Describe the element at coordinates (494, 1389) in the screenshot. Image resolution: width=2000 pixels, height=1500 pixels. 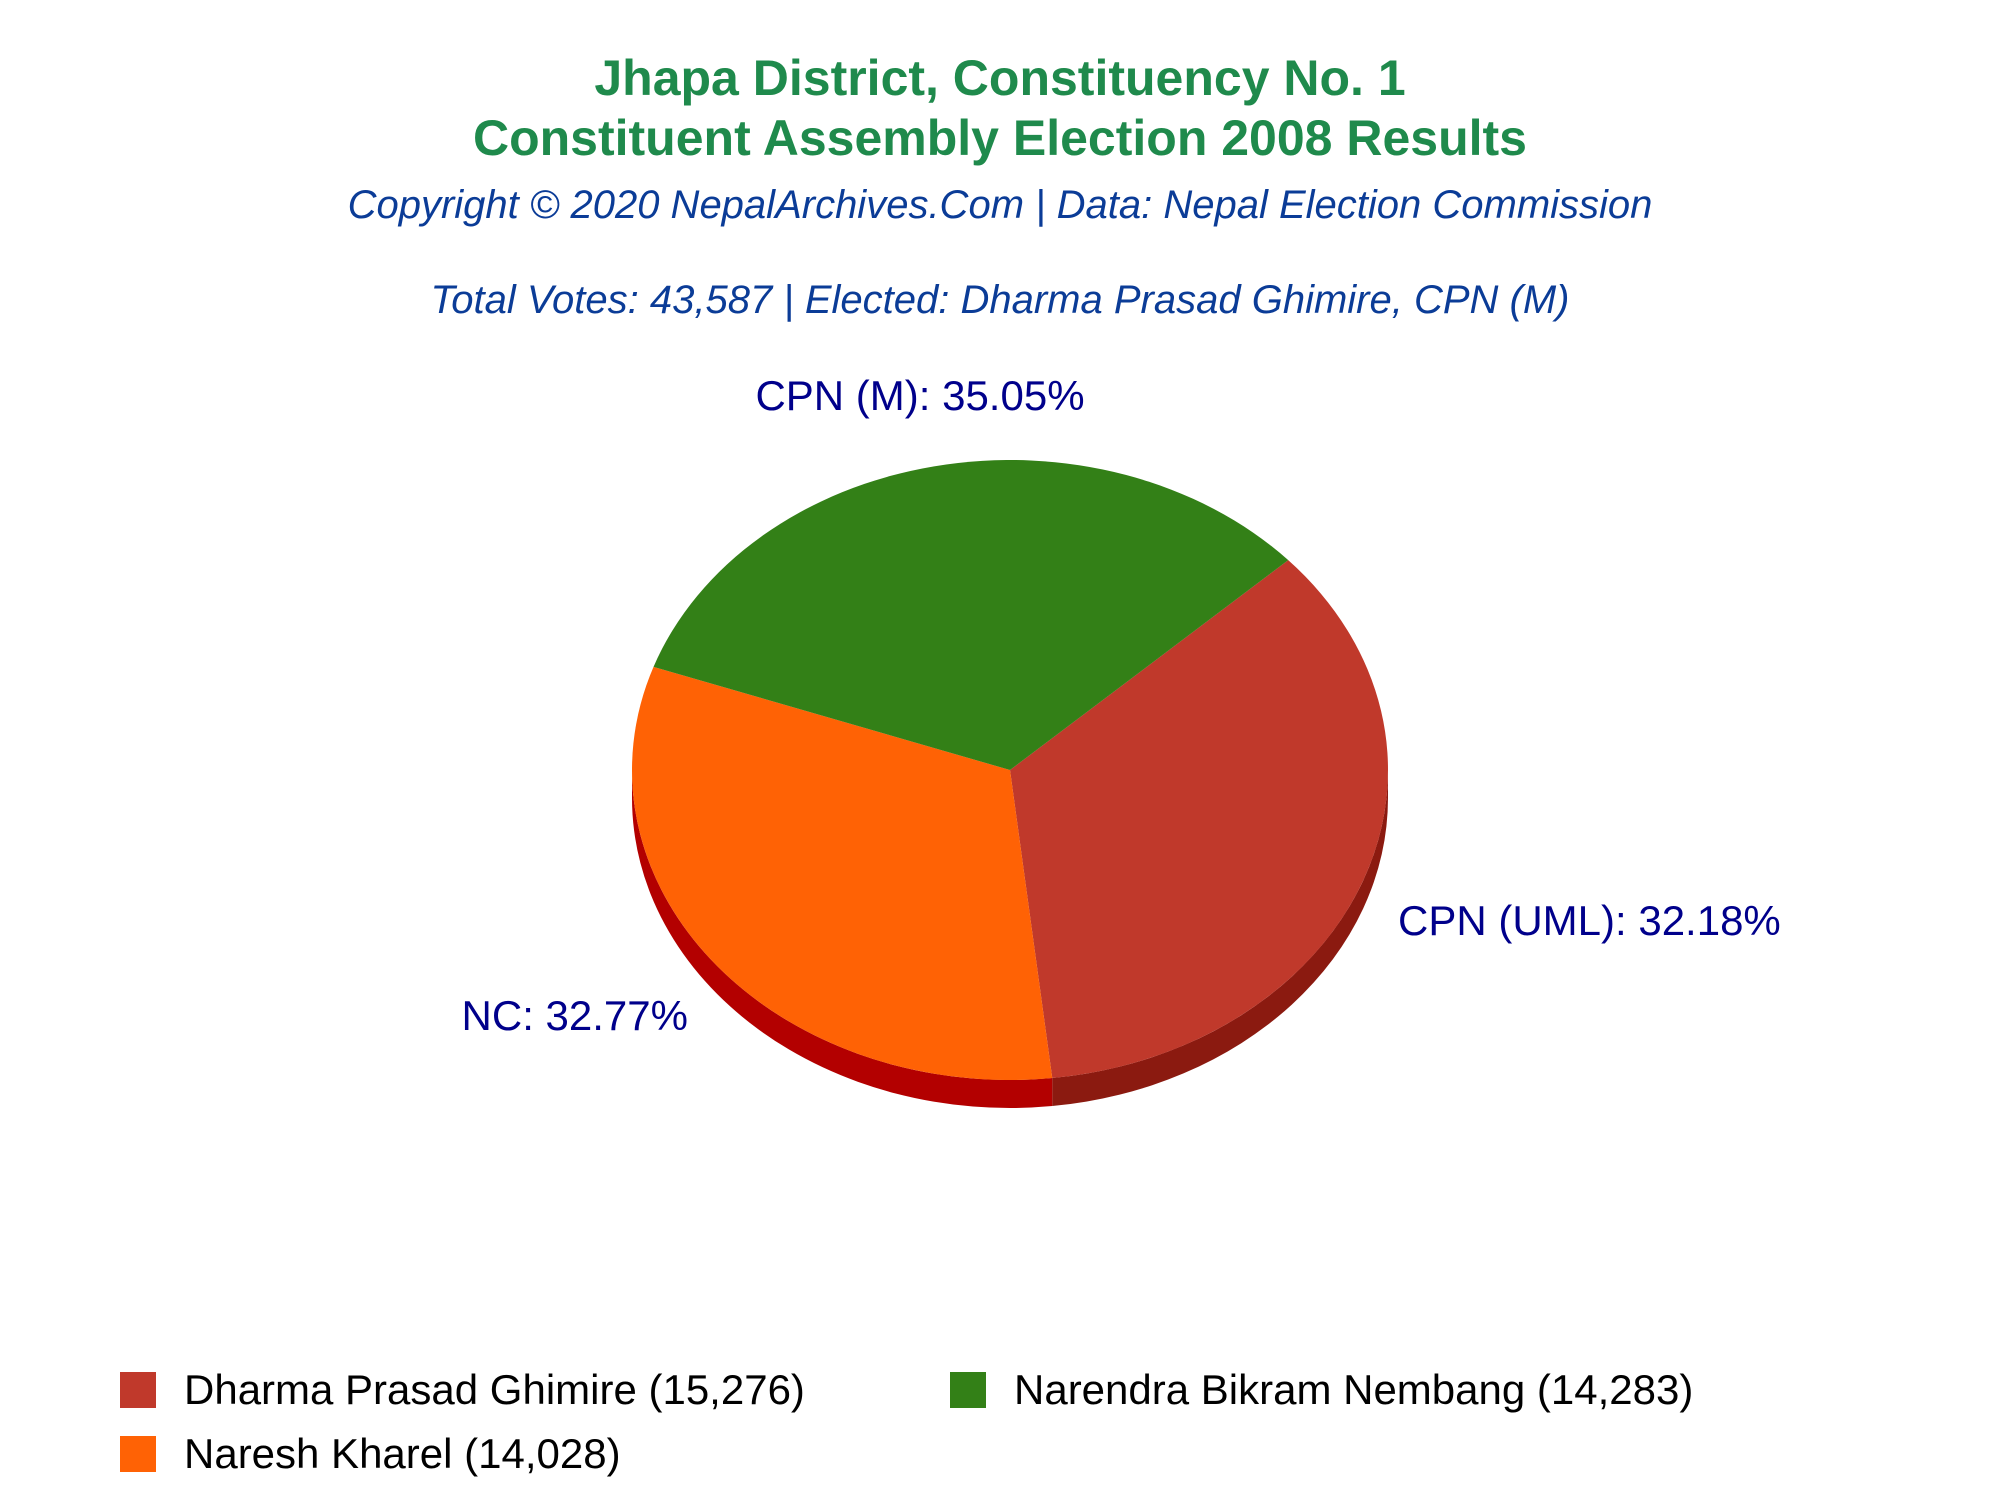
I see `legend-label-0: Dharma Prasad Ghimire (15,276)` at that location.